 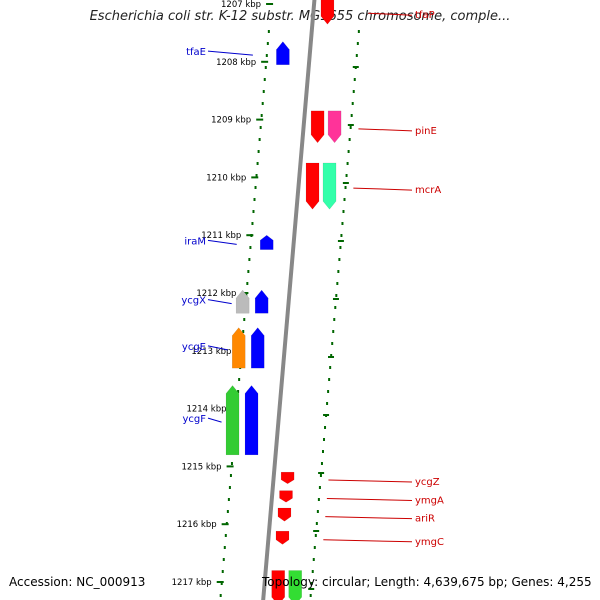 What do you see at coordinates (261, 301) in the screenshot?
I see `gene-reverse-ycgX` at bounding box center [261, 301].